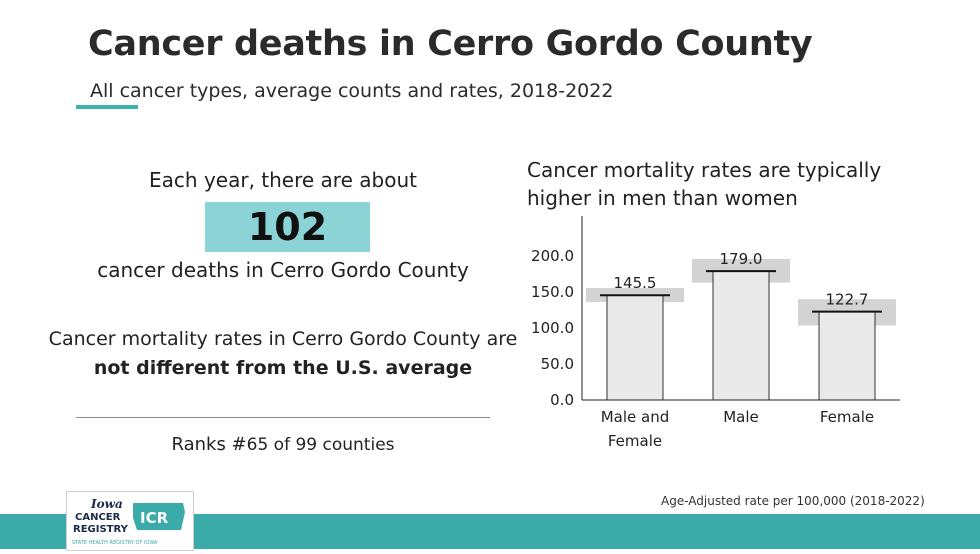  I want to click on x-tick-label: Male, so click(741, 417).